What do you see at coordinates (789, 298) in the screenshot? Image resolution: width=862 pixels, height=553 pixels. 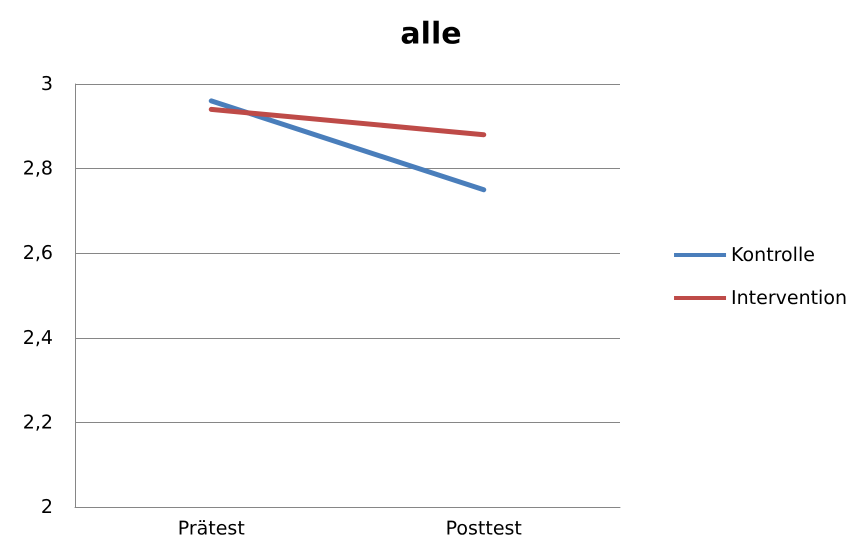 I see `legend-label: Intervention` at bounding box center [789, 298].